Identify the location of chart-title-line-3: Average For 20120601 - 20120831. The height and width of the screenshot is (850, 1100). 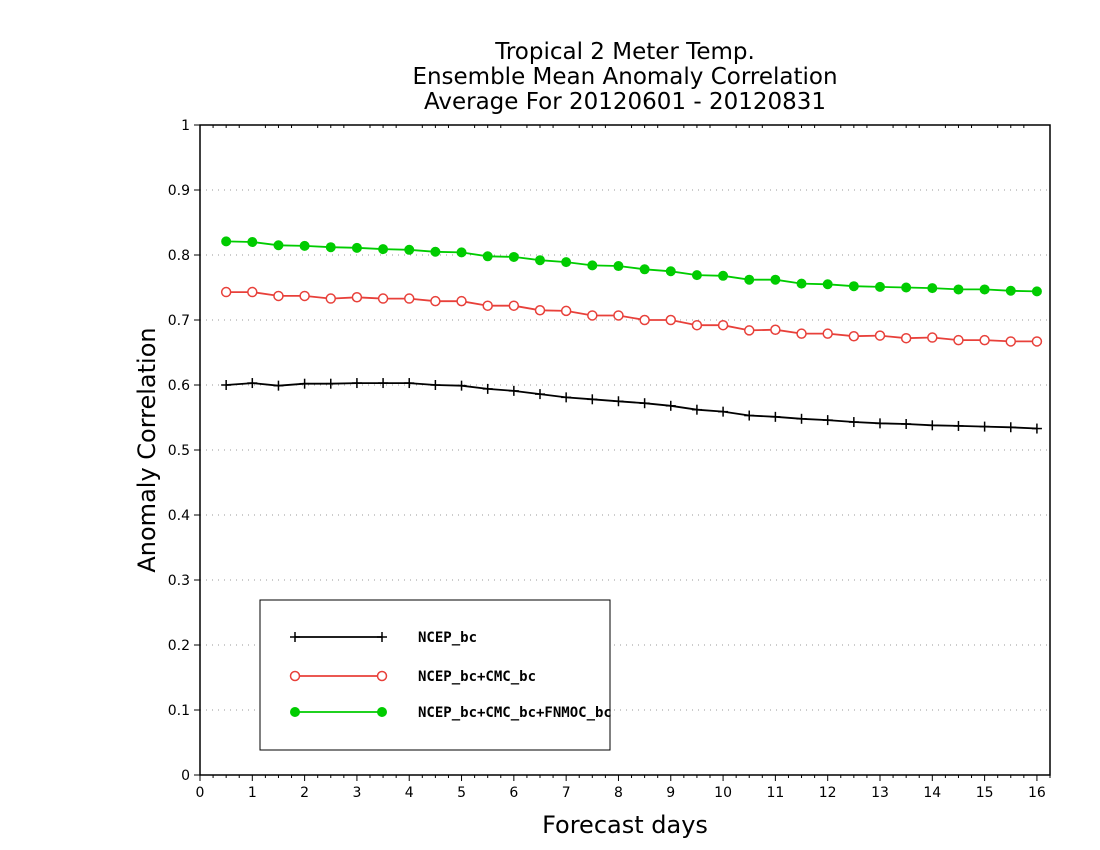
(625, 102).